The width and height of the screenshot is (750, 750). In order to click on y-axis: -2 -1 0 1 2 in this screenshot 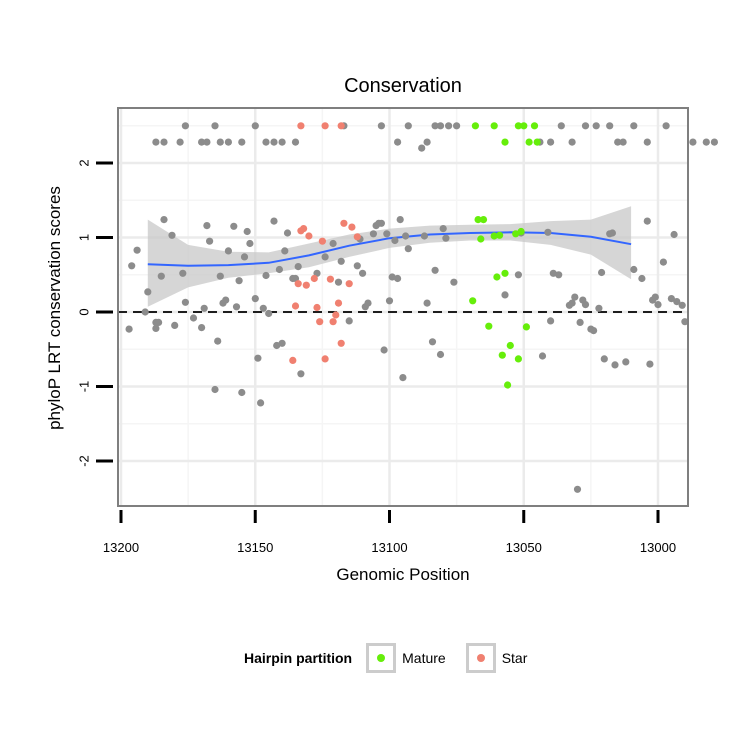, I will do `click(94, 313)`.